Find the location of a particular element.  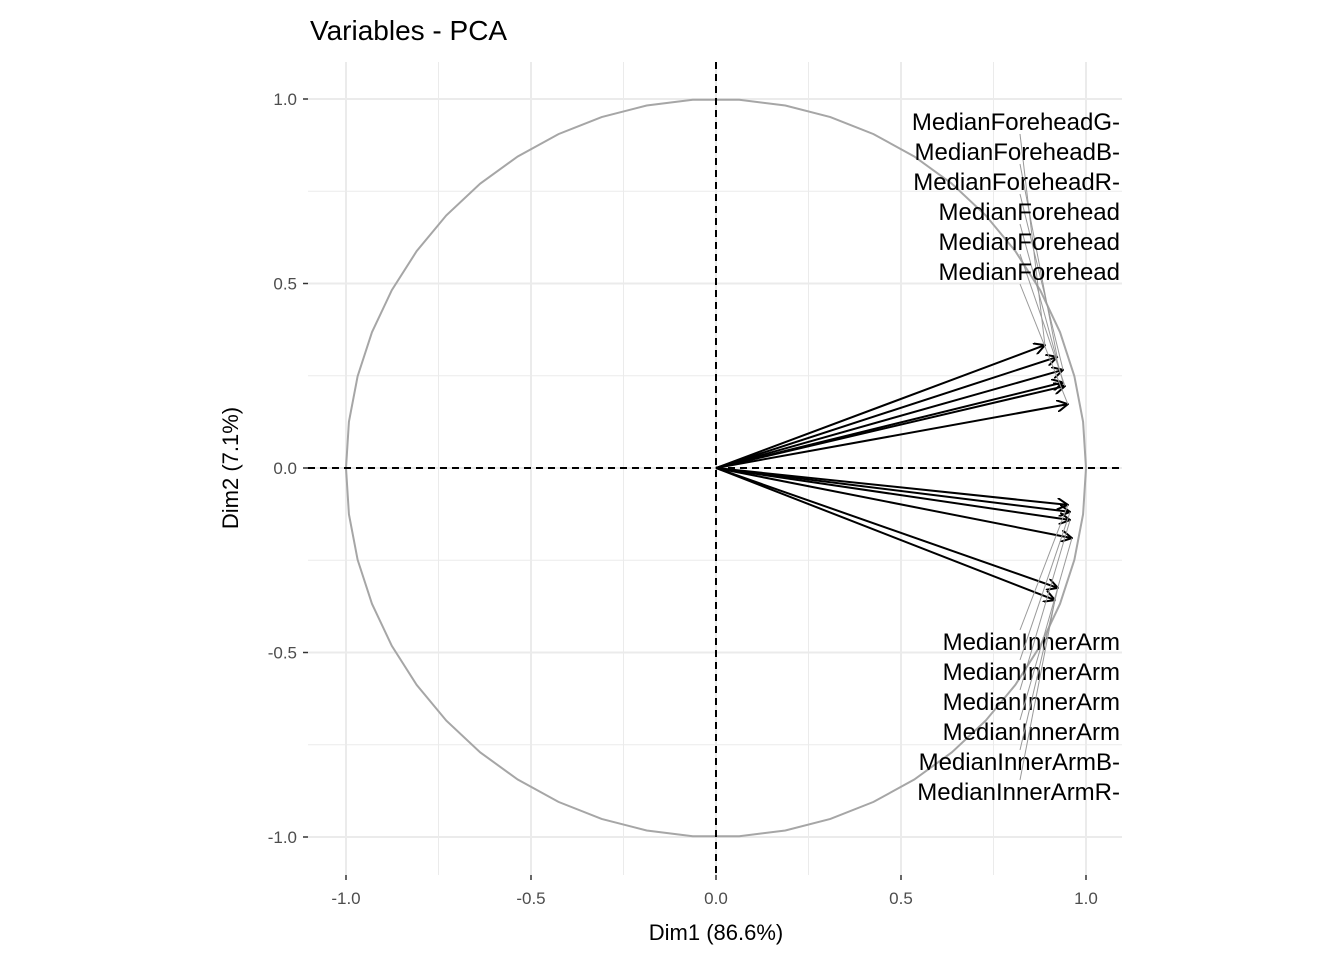

y-tick-label: 1.0 is located at coordinates (285, 99).